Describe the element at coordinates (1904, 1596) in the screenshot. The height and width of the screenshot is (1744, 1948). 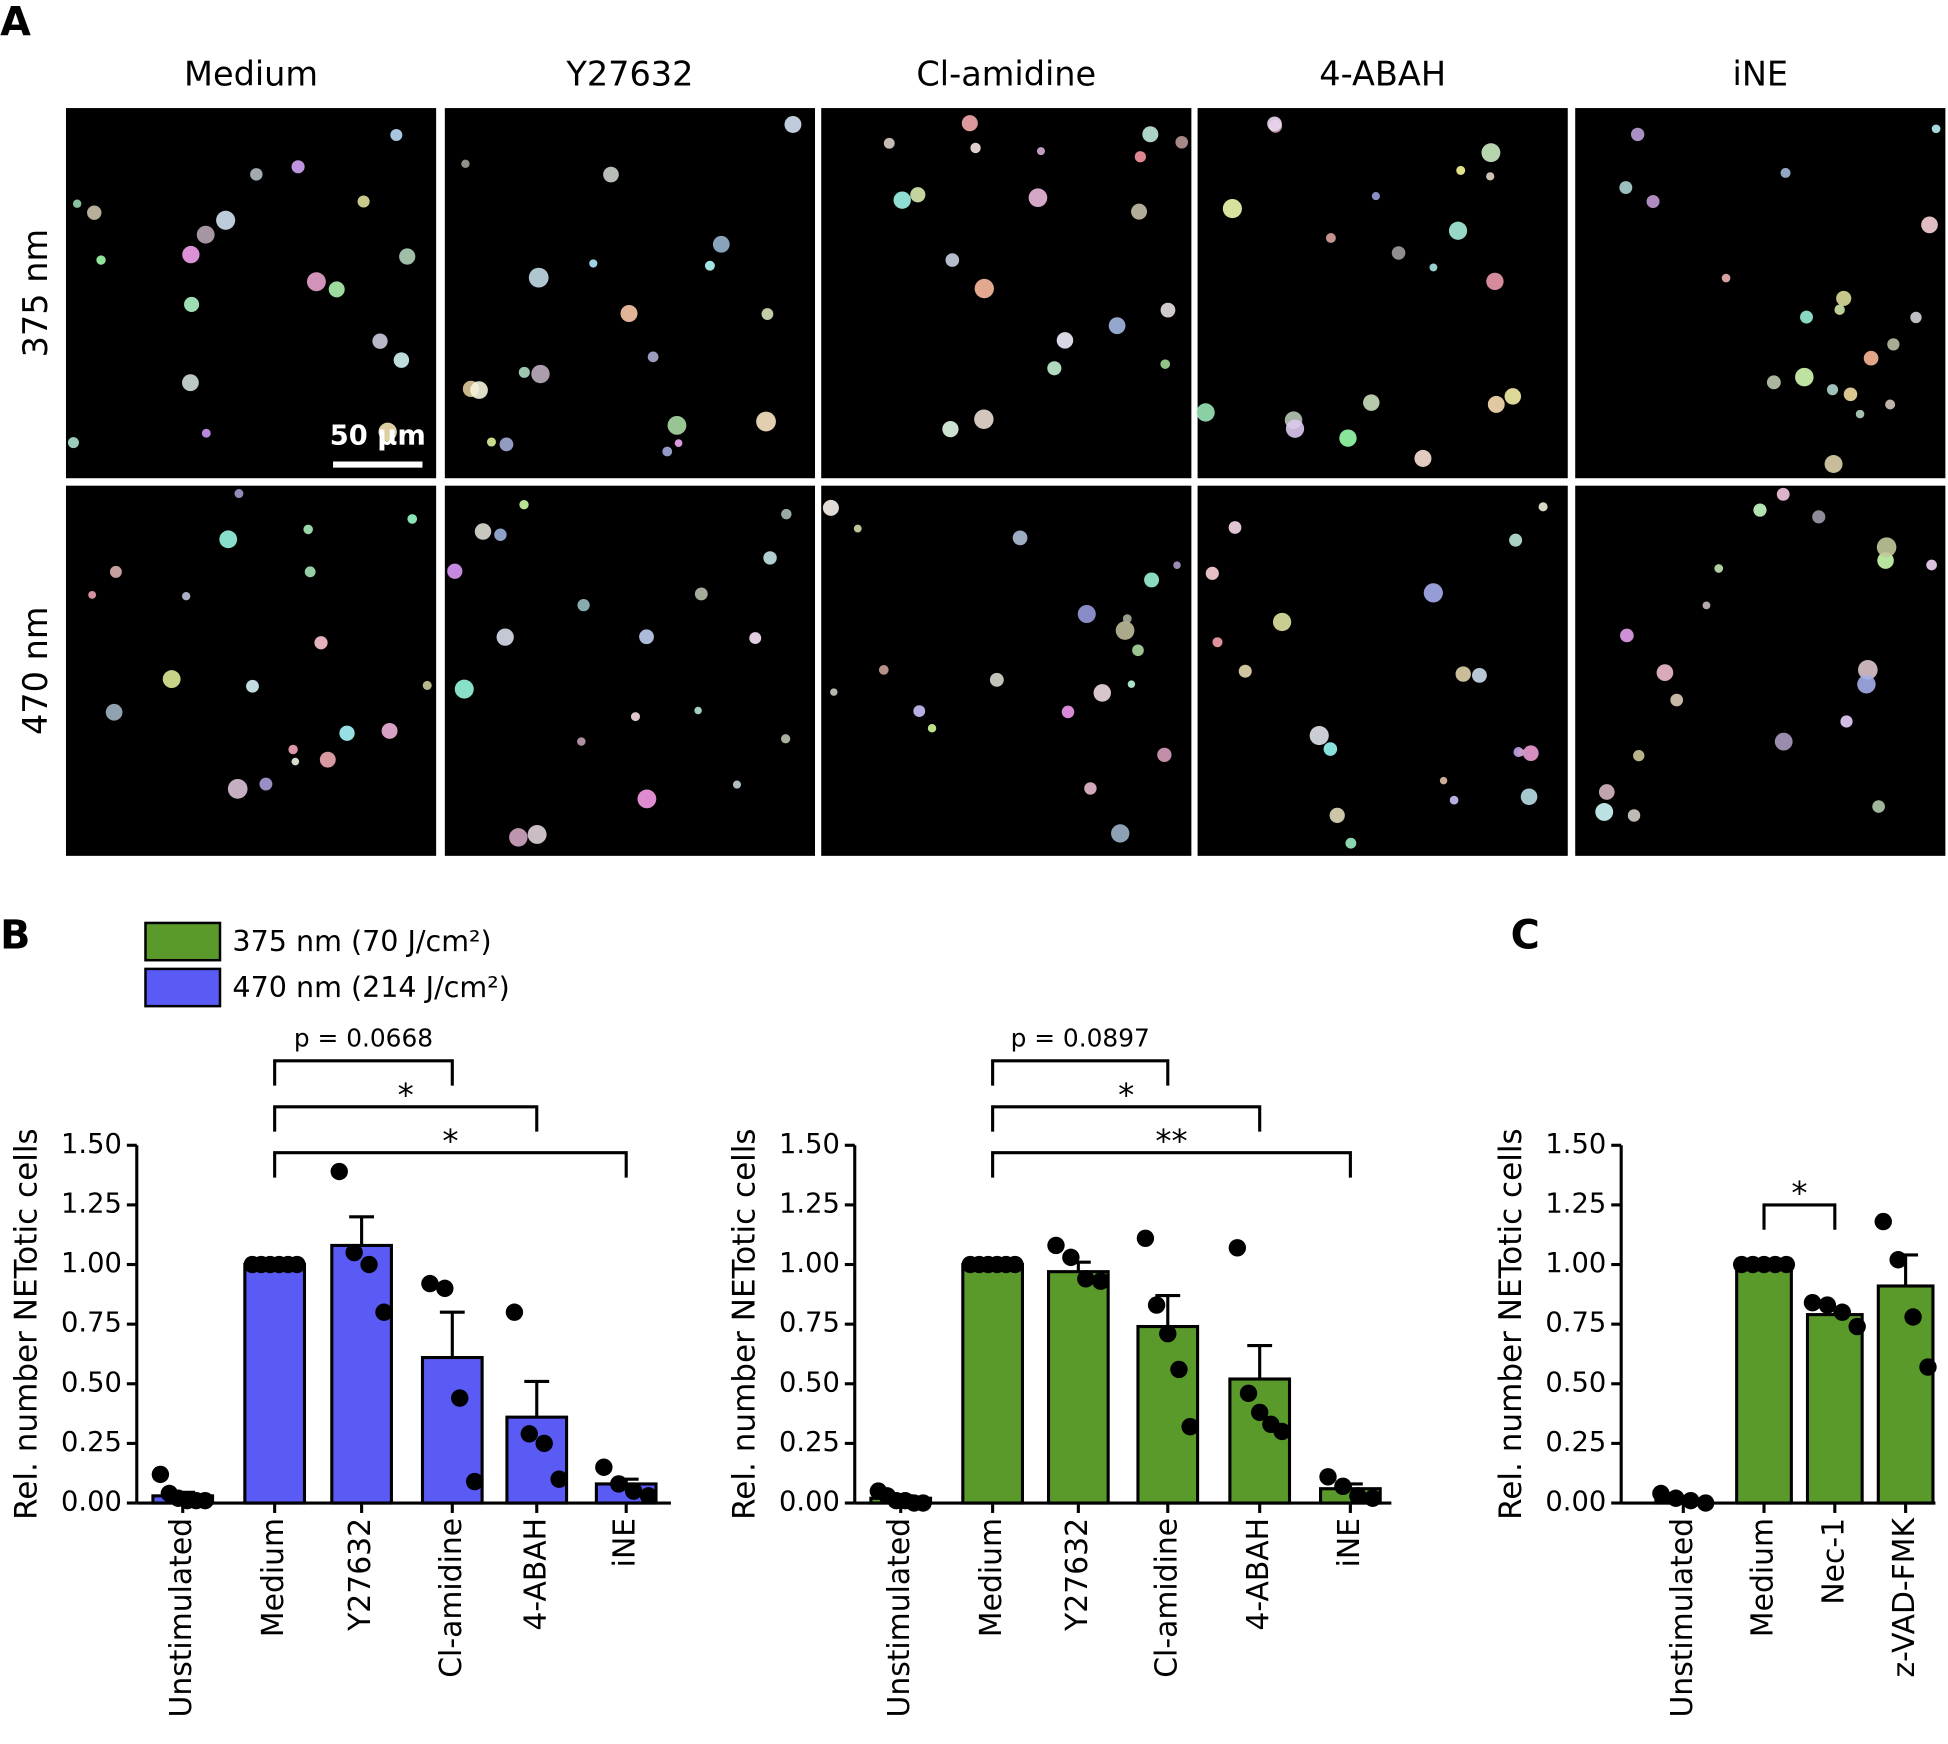
I see `x-tick-label: z-VAD-FMK` at that location.